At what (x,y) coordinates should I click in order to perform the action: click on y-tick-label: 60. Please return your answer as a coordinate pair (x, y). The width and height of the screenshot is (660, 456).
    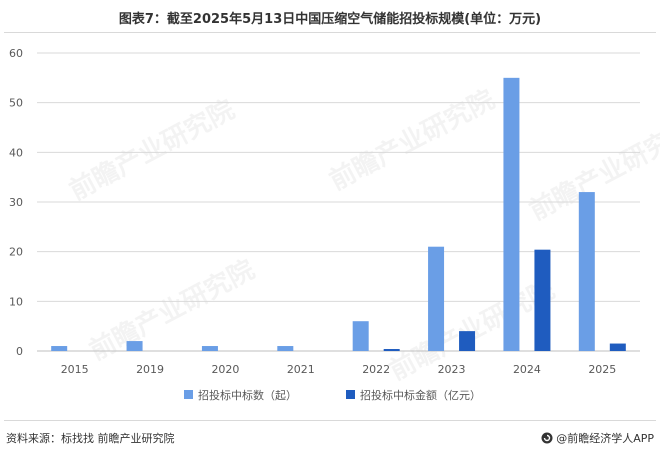
    Looking at the image, I should click on (16, 53).